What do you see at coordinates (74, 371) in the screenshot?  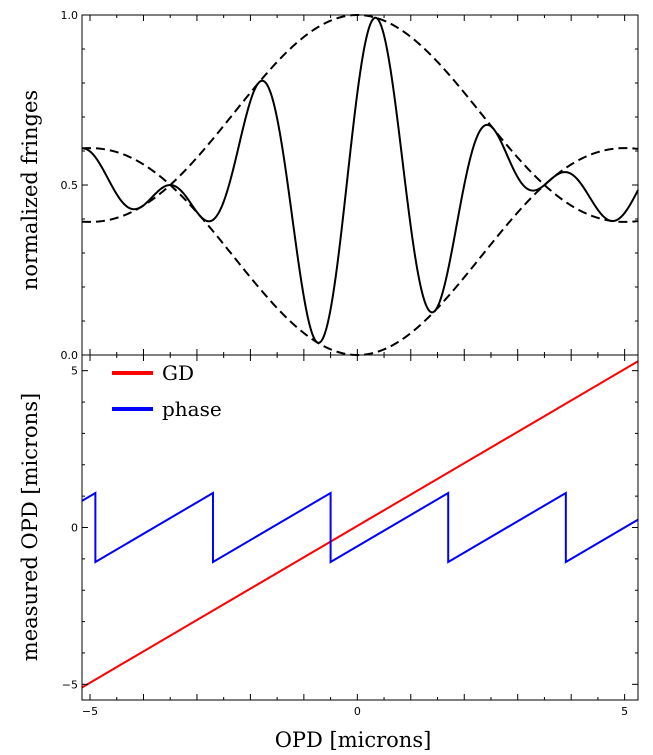 I see `y-tick-label: 5` at bounding box center [74, 371].